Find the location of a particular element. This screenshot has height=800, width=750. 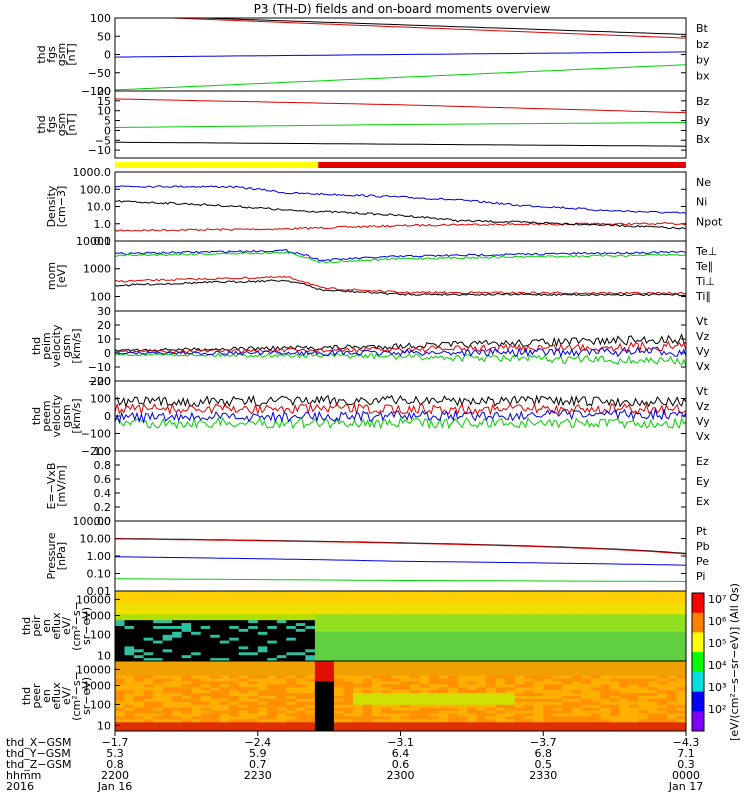

ephemeris-label: thd_Z−GSM is located at coordinates (39, 764).